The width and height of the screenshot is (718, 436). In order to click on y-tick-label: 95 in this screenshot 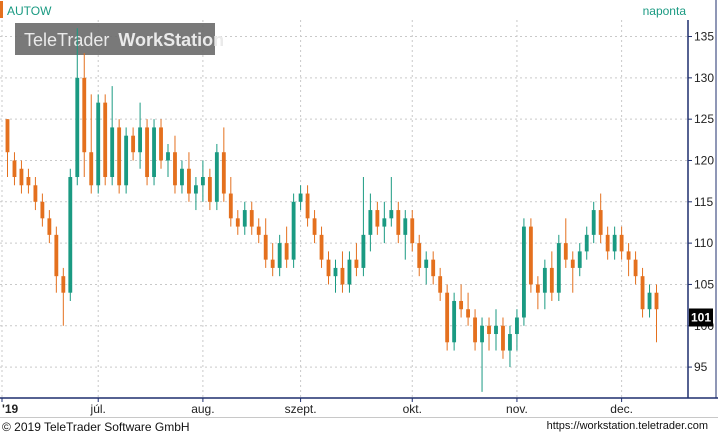, I will do `click(701, 367)`.